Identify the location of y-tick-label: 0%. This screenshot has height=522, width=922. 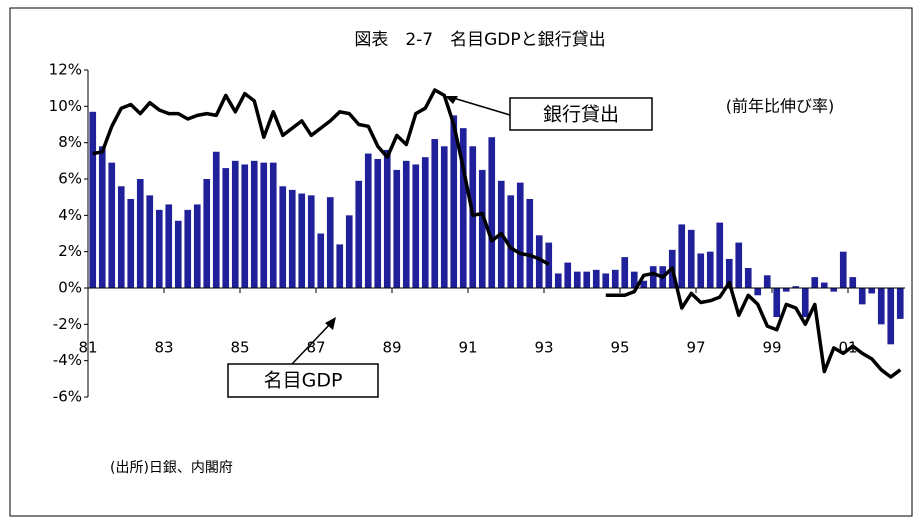
(70, 288).